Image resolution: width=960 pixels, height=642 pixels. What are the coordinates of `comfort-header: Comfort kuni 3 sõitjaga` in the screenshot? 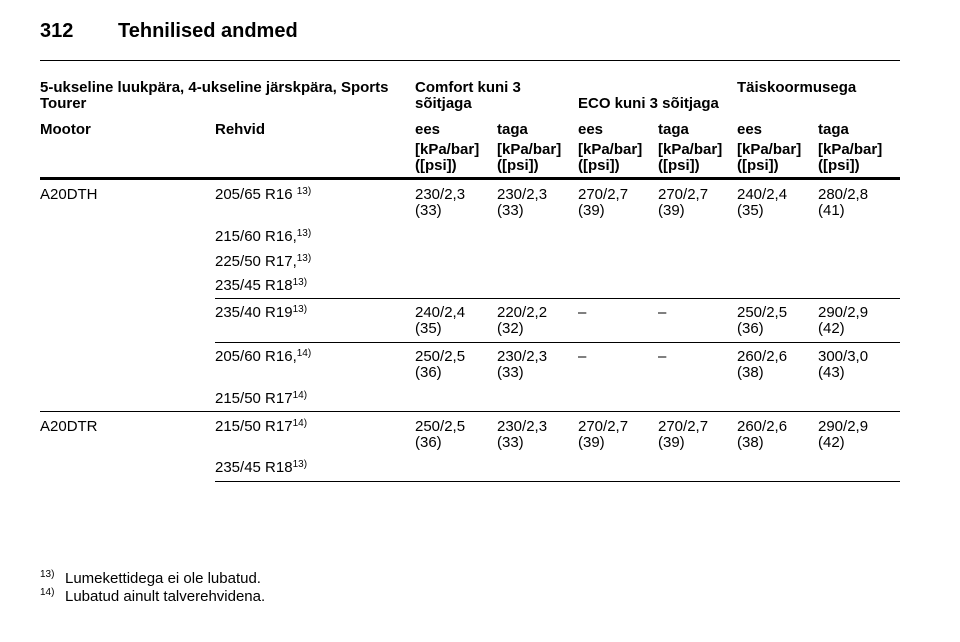 It's located at (468, 95).